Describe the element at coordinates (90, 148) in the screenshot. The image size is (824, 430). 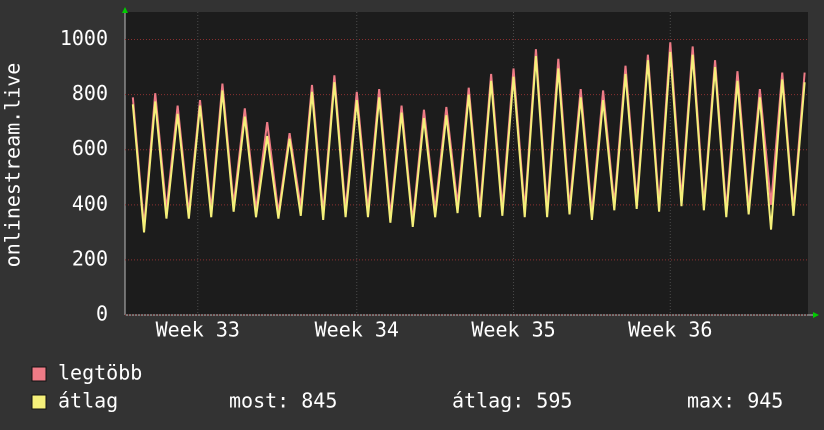
I see `y-tick-label: 600` at that location.